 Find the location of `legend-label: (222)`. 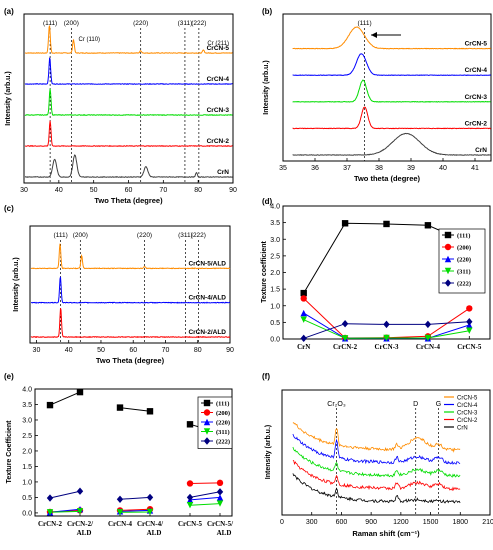

legend-label: (222) is located at coordinates (464, 284).